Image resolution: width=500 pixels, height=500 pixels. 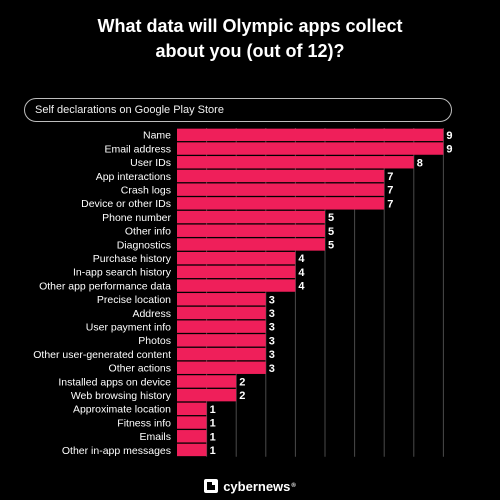 I want to click on category-label: Precise location, so click(x=134, y=300).